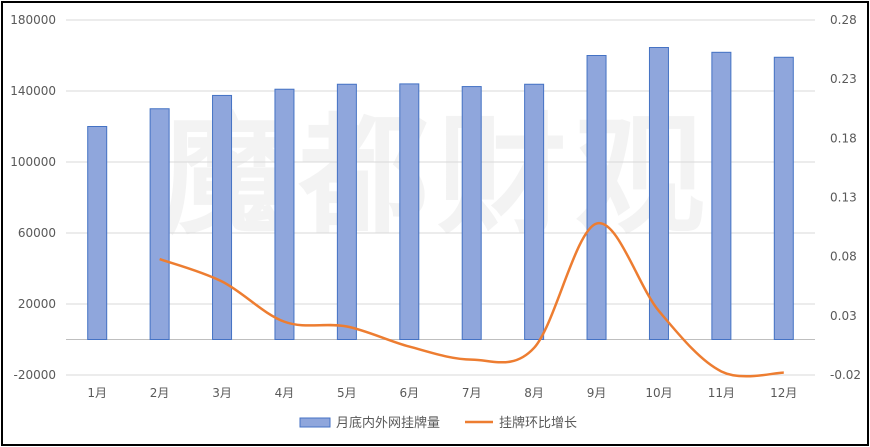  I want to click on left-tick-label: -20000, so click(34, 375).